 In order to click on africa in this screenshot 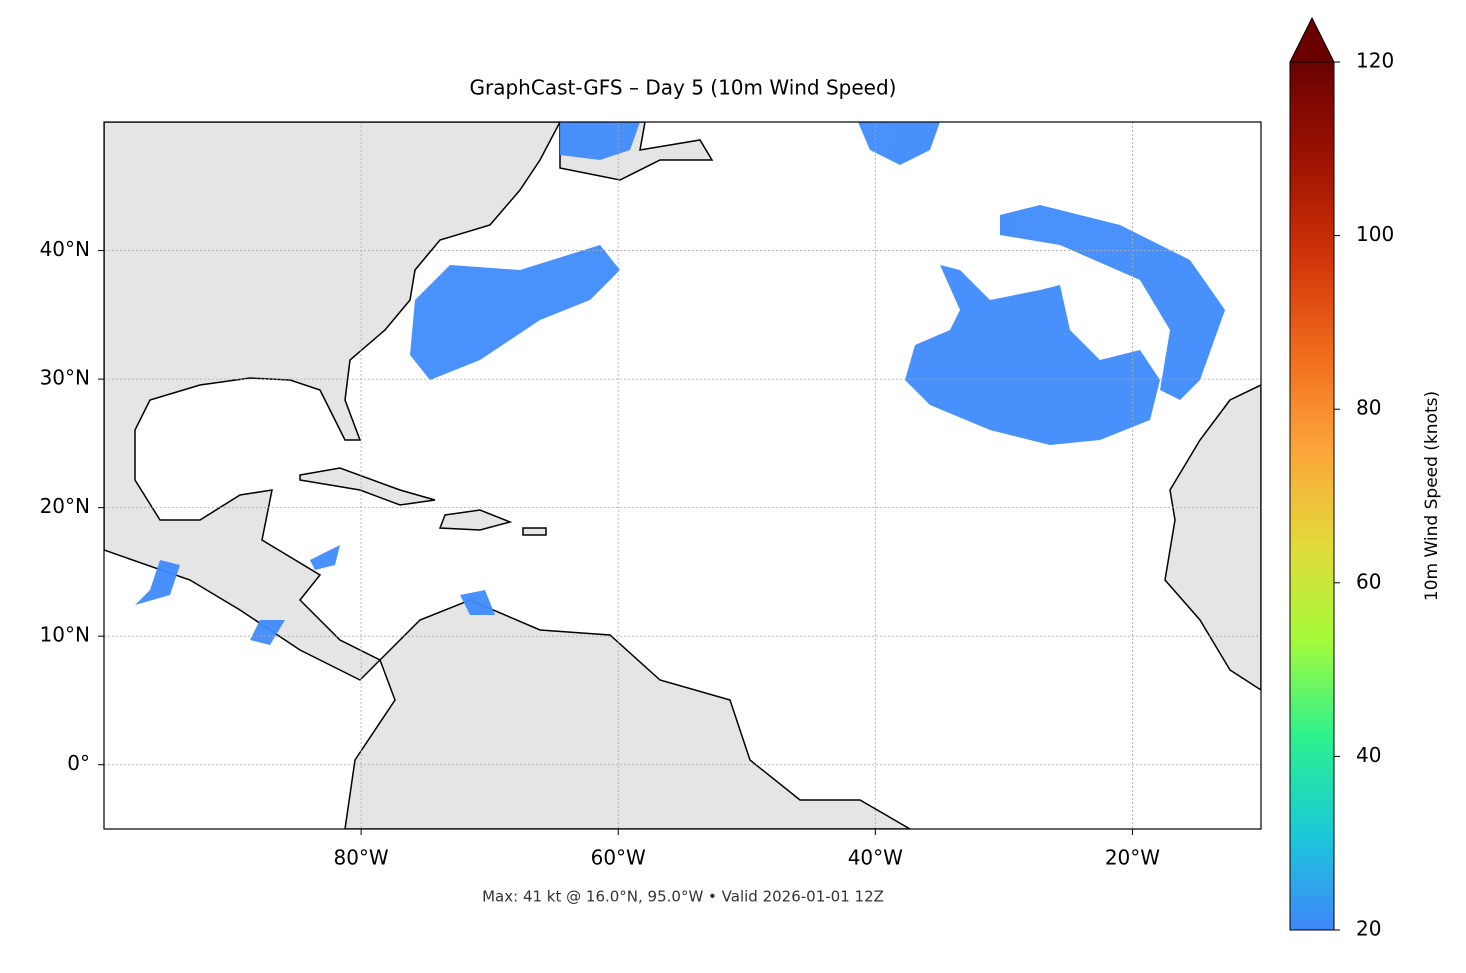, I will do `click(1212, 537)`.